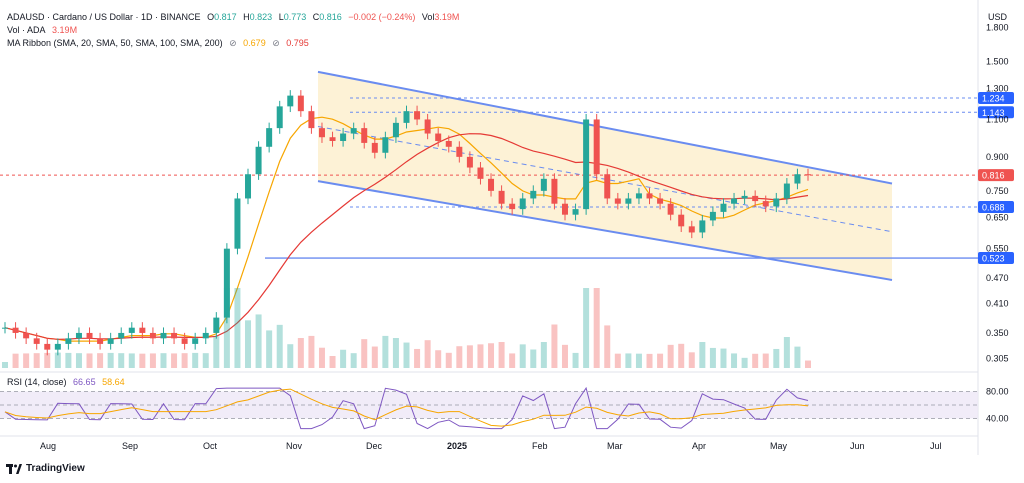 The image size is (1024, 483). I want to click on high-value: 0.823, so click(261, 17).